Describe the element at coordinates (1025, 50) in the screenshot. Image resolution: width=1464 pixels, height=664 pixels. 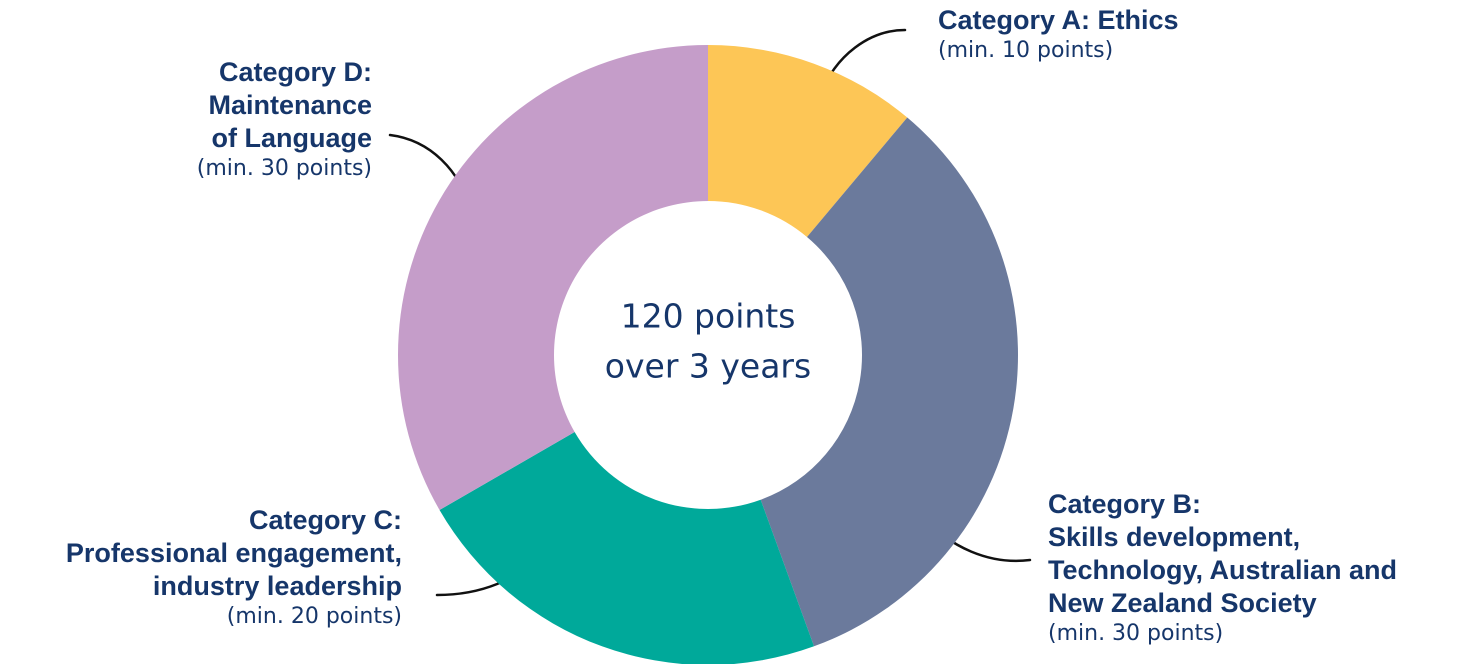
I see `value-label: (min. 10 points)` at that location.